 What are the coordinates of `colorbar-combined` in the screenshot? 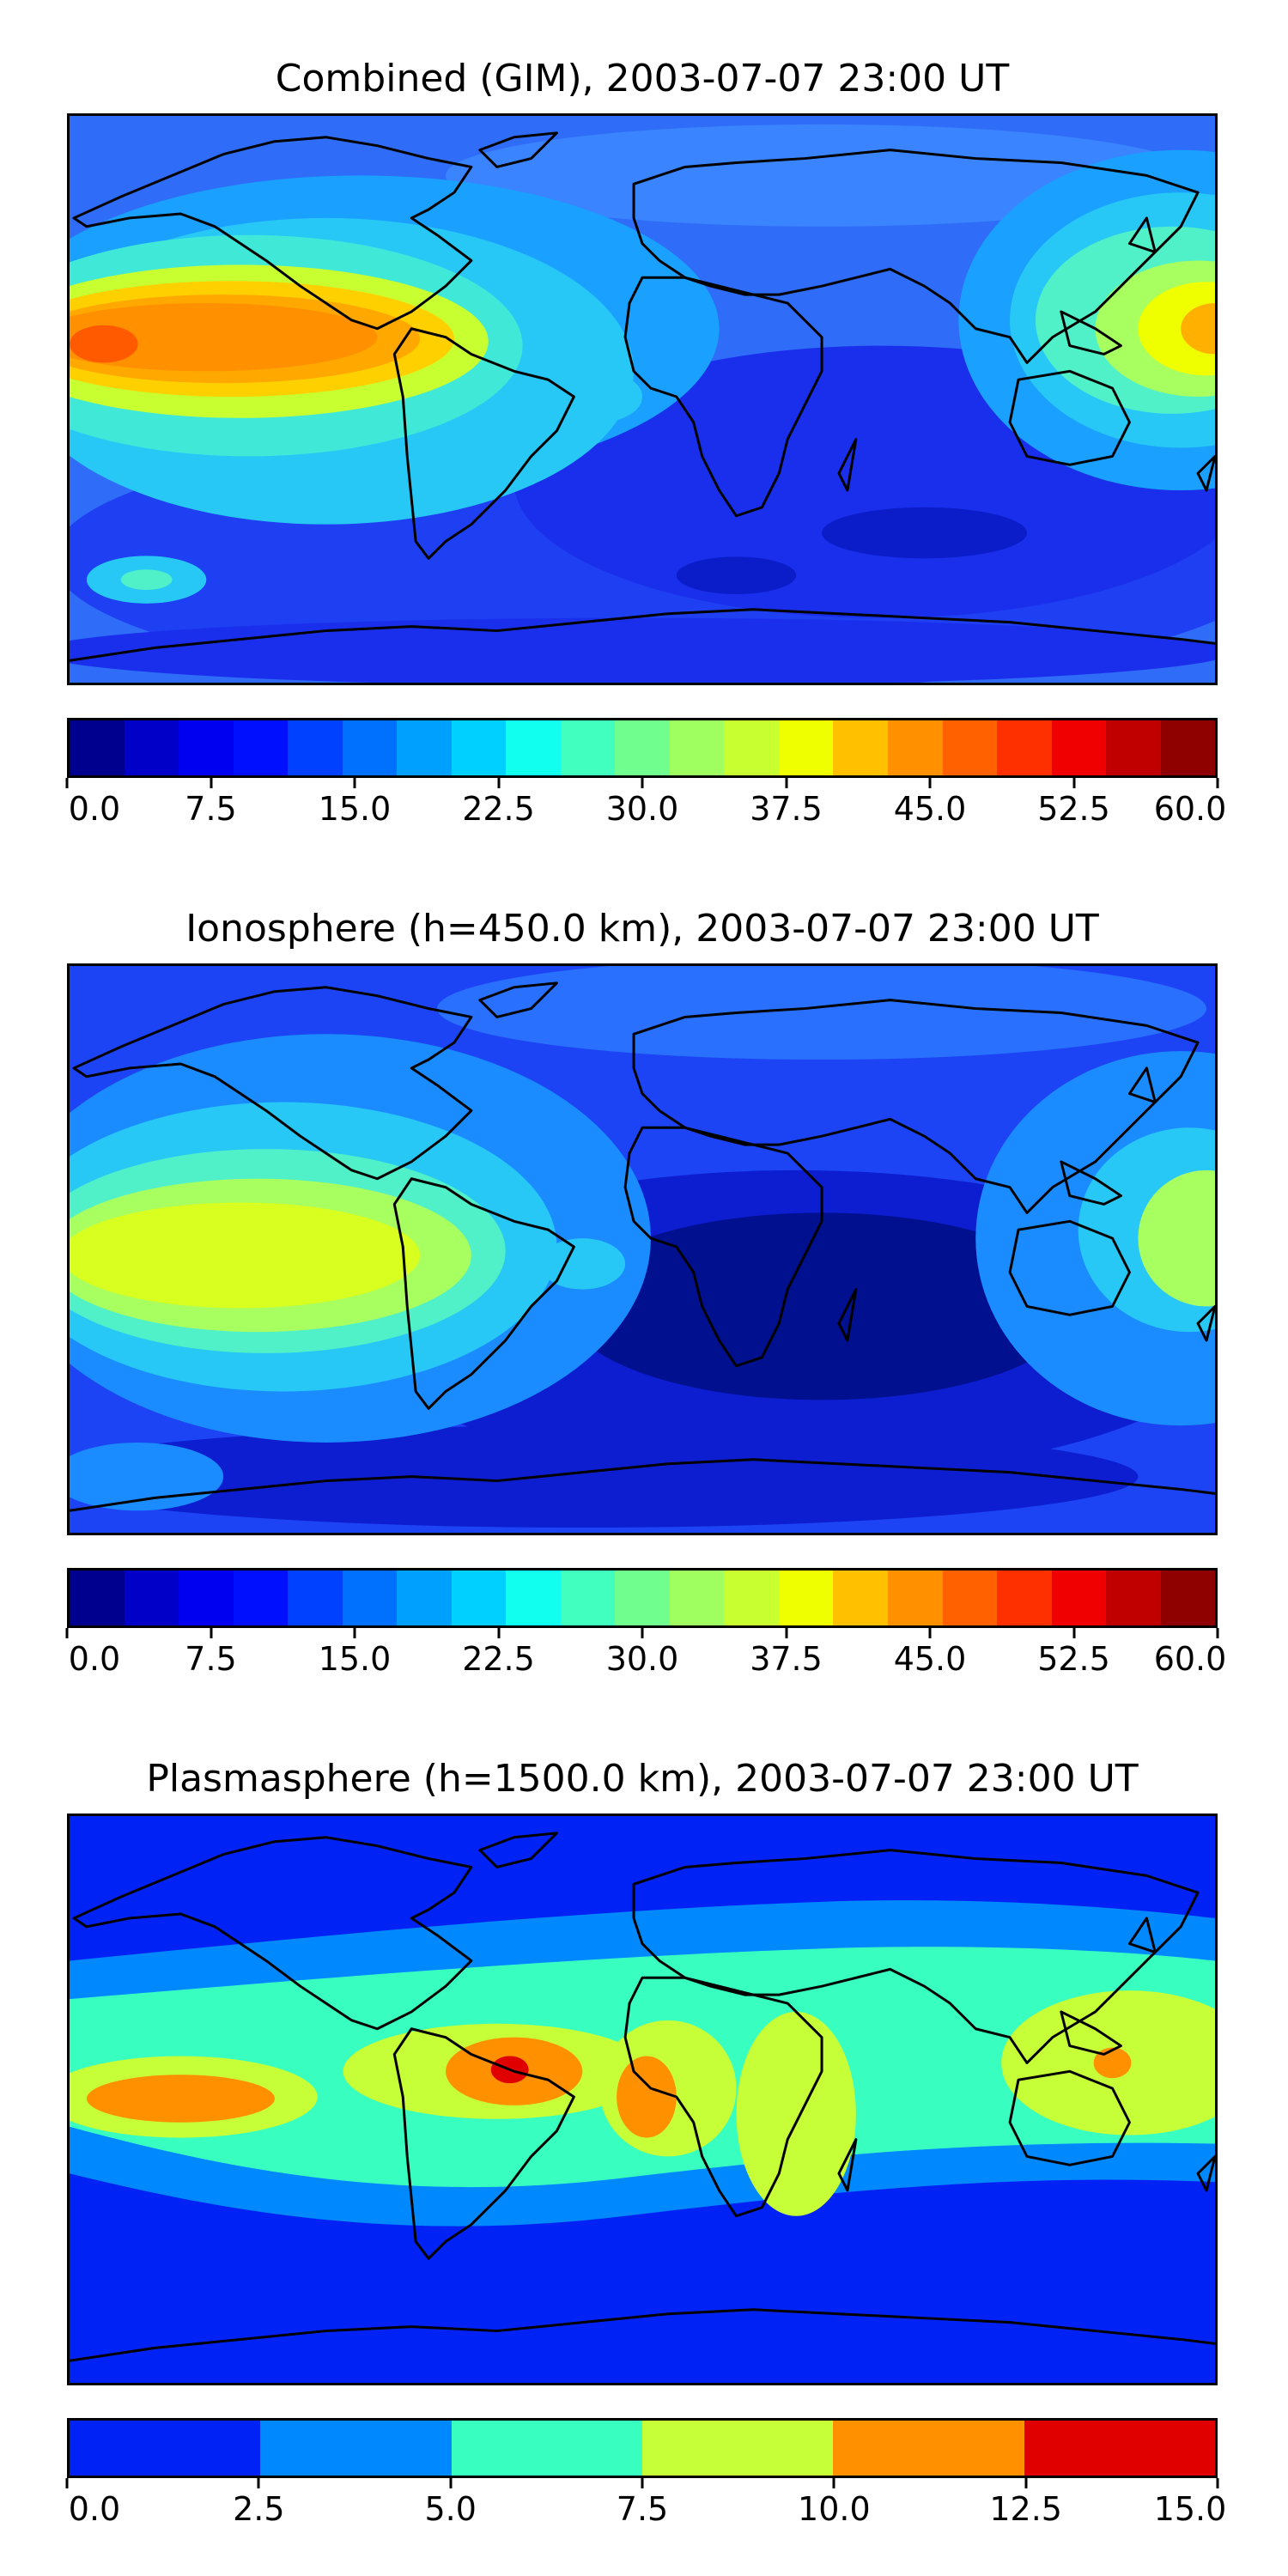 It's located at (642, 748).